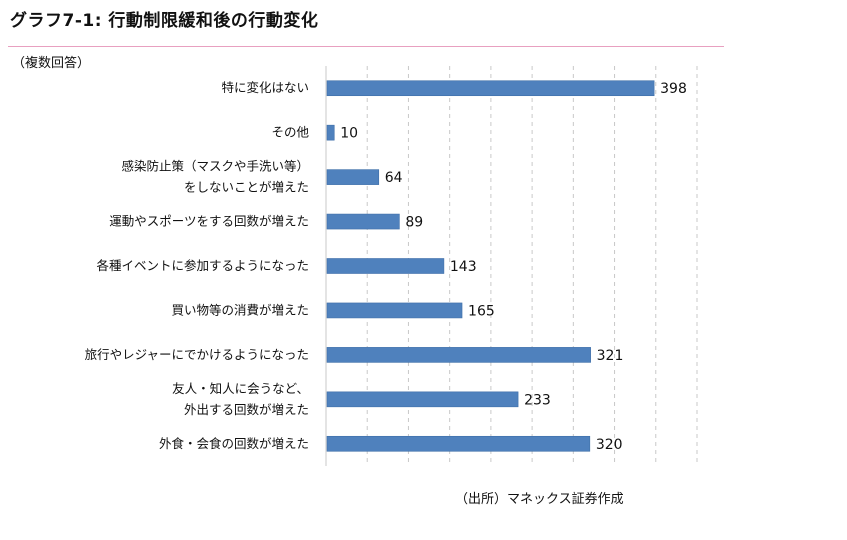  What do you see at coordinates (197, 354) in the screenshot?
I see `category-label: 旅行やレジャーにでかけるようになった` at bounding box center [197, 354].